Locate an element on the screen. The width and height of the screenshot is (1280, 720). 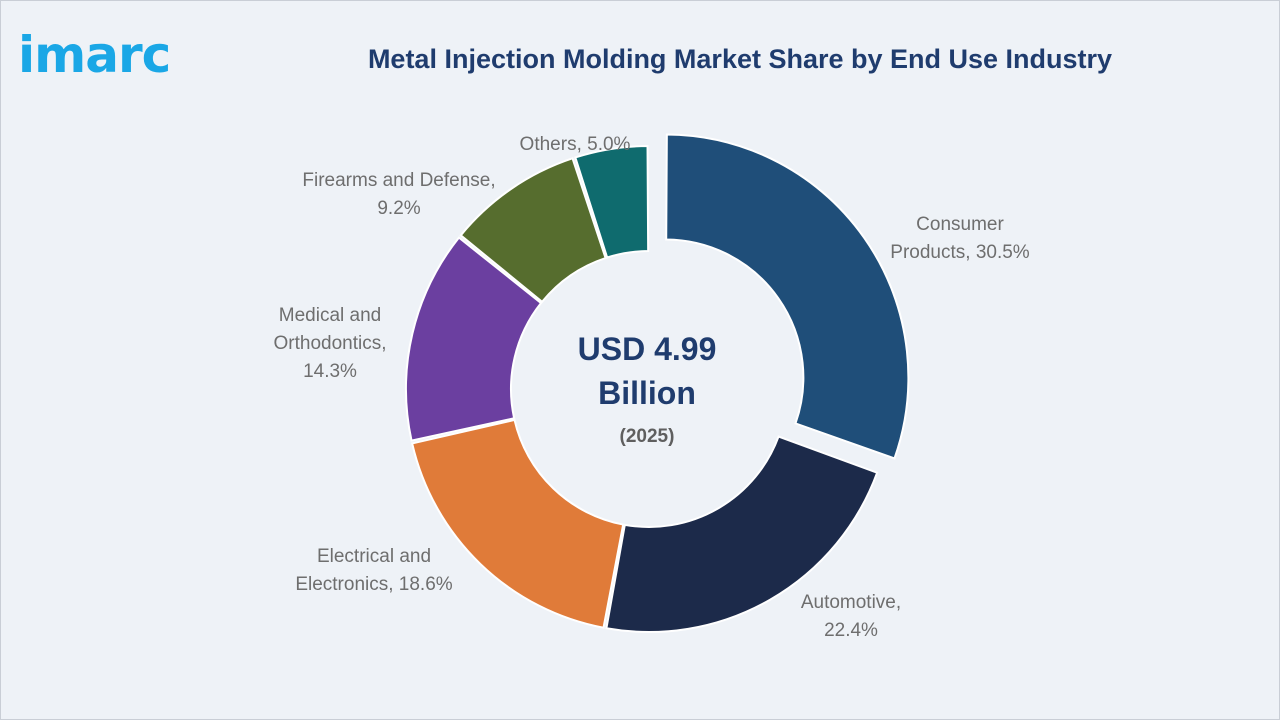
slice-others is located at coordinates (612, 201).